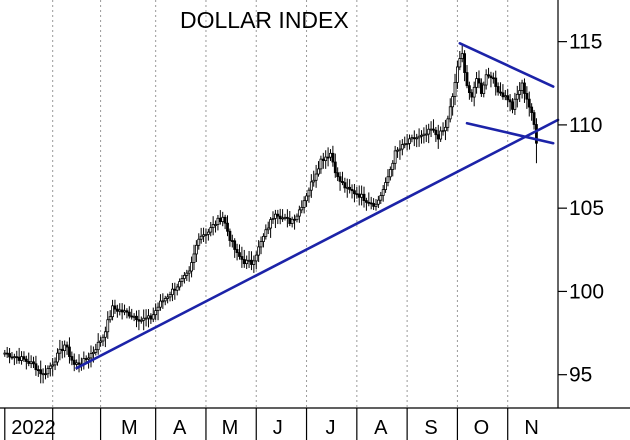 The image size is (630, 440). I want to click on y-tick-label: 105, so click(586, 208).